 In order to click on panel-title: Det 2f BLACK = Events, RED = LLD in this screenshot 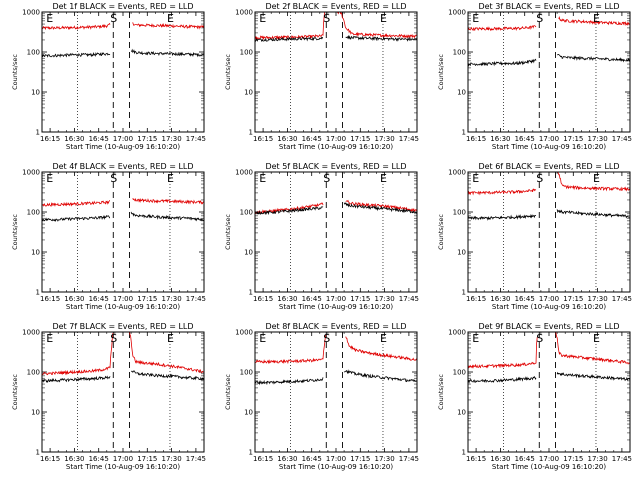, I will do `click(335, 6)`.